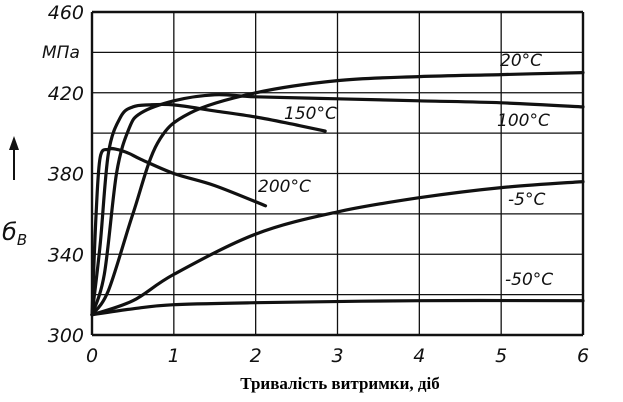 The image size is (623, 402). Describe the element at coordinates (583, 356) in the screenshot. I see `x-tick-label: 6` at that location.